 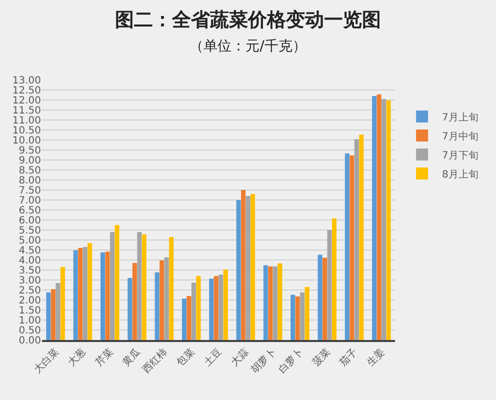 What do you see at coordinates (186, 357) in the screenshot?
I see `x-tick-label: 包菜` at bounding box center [186, 357].